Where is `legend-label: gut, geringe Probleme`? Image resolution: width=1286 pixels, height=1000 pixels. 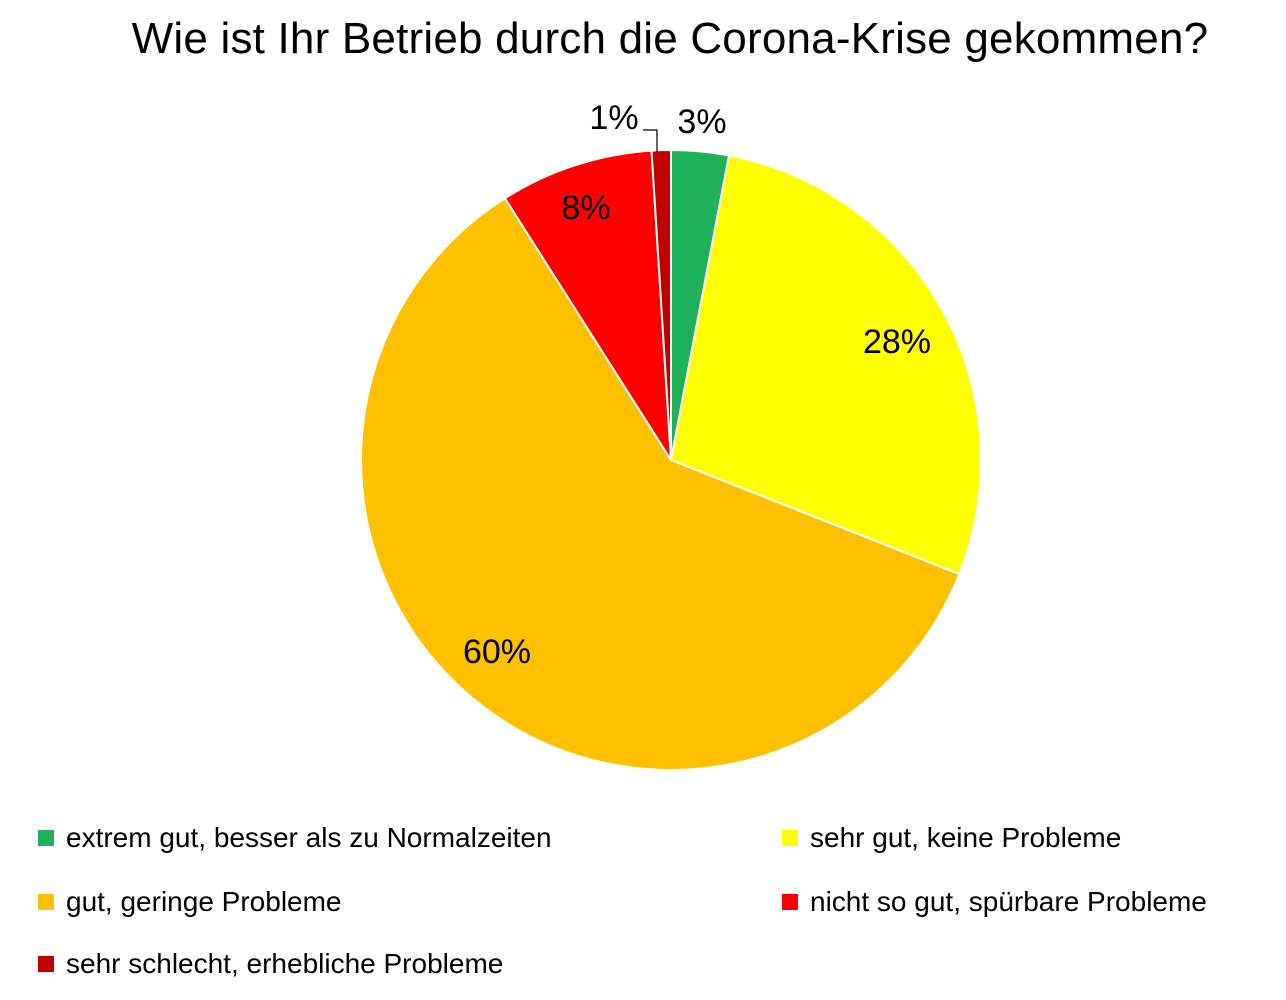
legend-label: gut, geringe Probleme is located at coordinates (204, 901).